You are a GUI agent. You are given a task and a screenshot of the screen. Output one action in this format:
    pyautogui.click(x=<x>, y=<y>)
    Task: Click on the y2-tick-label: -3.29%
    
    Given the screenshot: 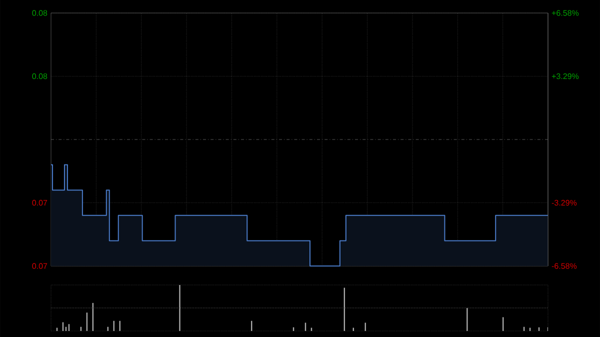 What is the action you would take?
    pyautogui.click(x=564, y=203)
    